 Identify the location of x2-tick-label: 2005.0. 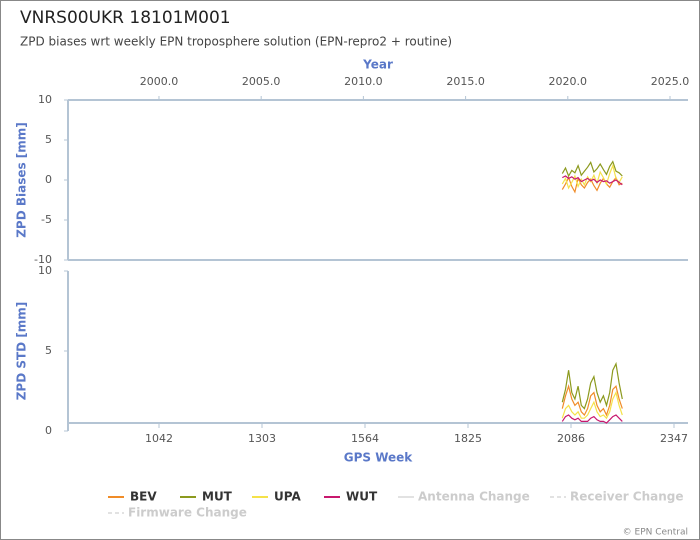
(261, 81).